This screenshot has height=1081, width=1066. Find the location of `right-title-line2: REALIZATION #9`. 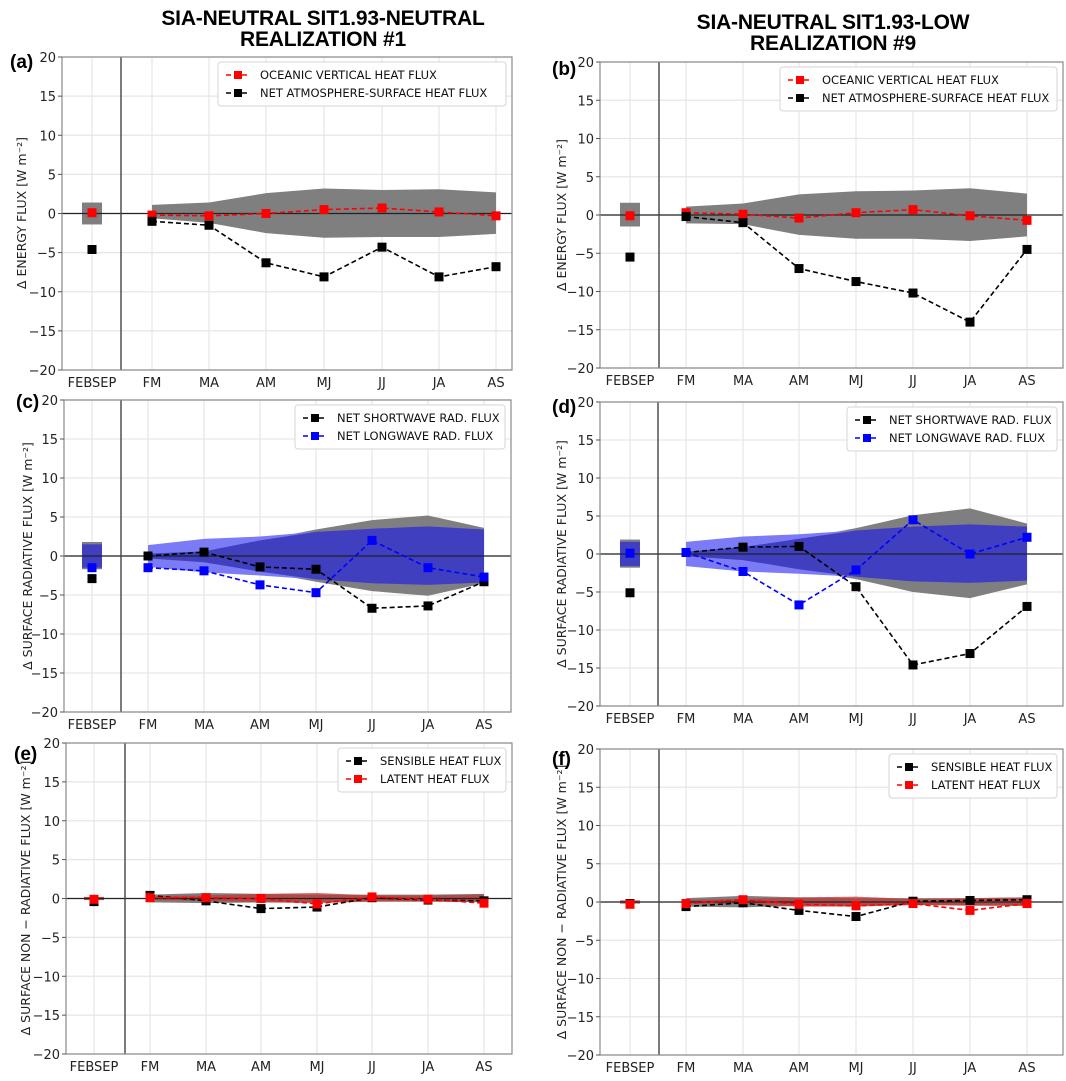

right-title-line2: REALIZATION #9 is located at coordinates (833, 43).